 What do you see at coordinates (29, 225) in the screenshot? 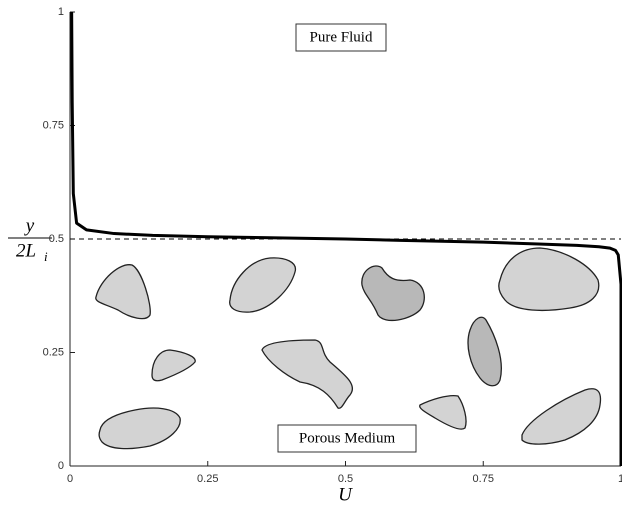
I see `y-axis-label-numerator: y` at bounding box center [29, 225].